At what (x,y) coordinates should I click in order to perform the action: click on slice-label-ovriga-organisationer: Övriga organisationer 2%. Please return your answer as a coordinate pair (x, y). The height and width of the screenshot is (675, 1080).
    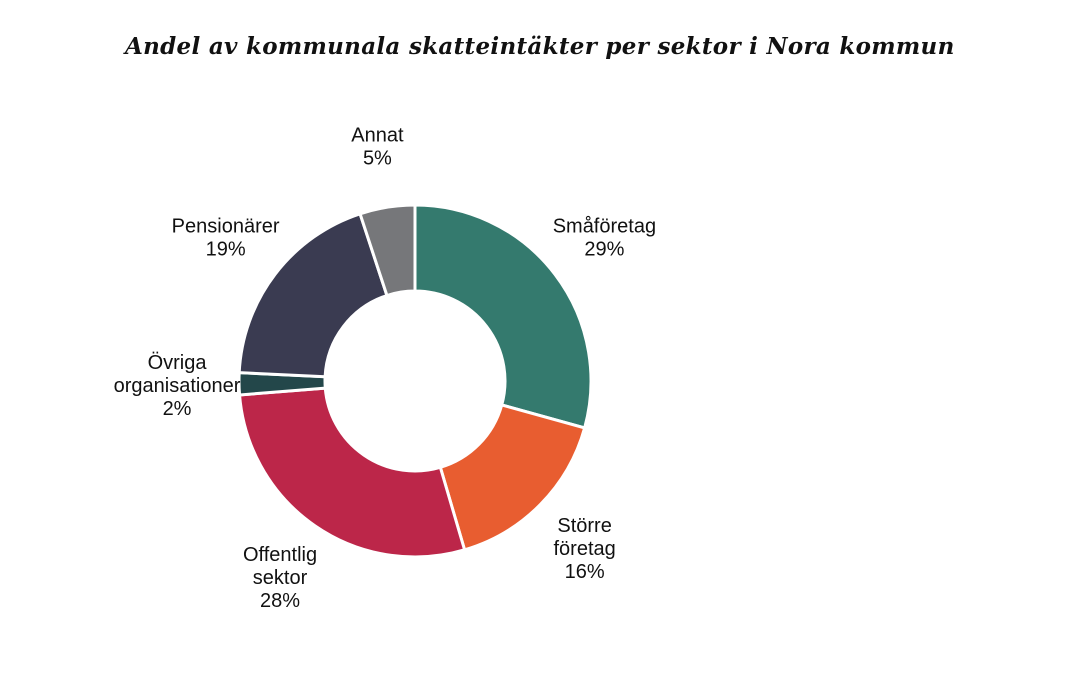
    Looking at the image, I should click on (177, 386).